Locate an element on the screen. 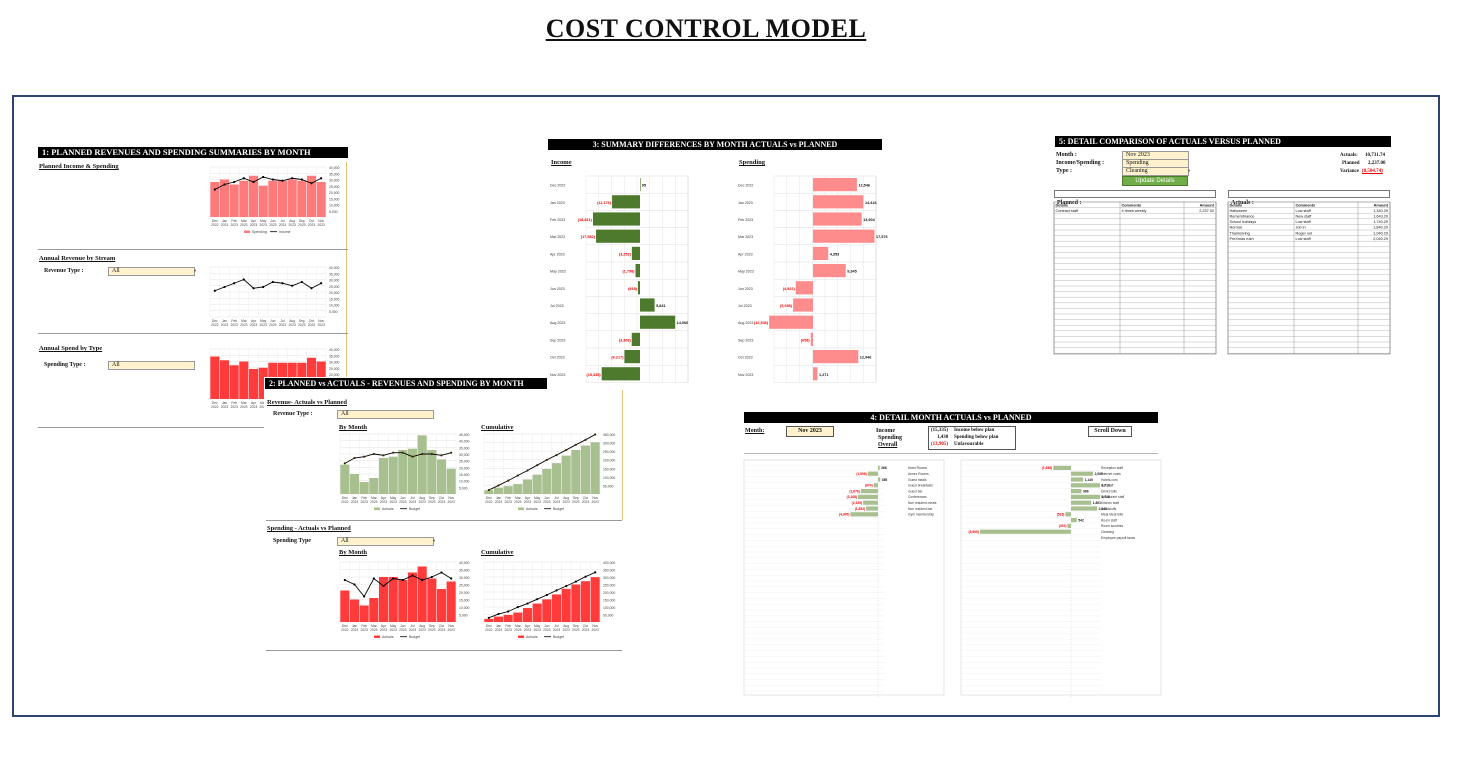  table-header-cell: Amount is located at coordinates (1381, 205).